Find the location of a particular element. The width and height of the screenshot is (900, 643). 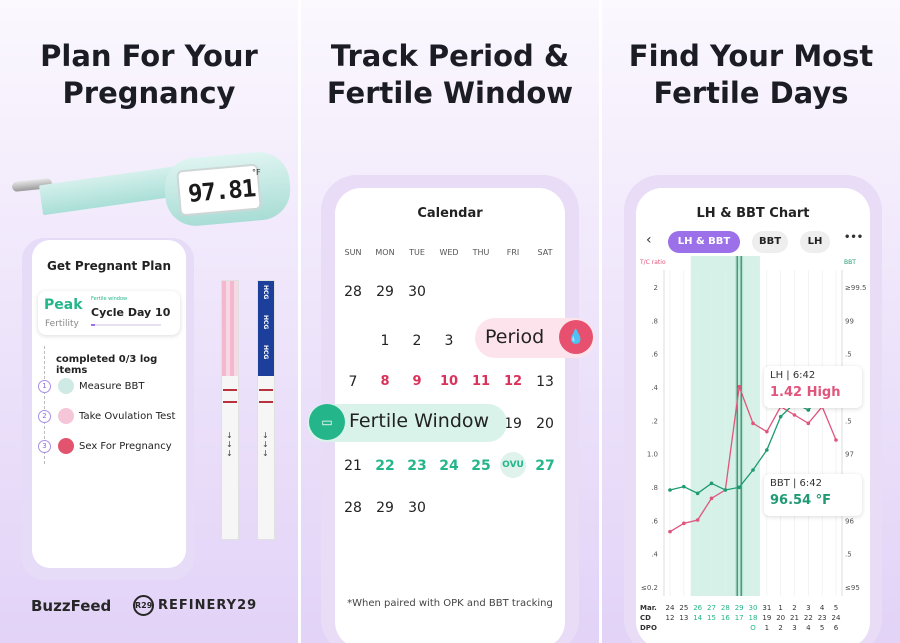

x-tick-label: 21 is located at coordinates (794, 618).